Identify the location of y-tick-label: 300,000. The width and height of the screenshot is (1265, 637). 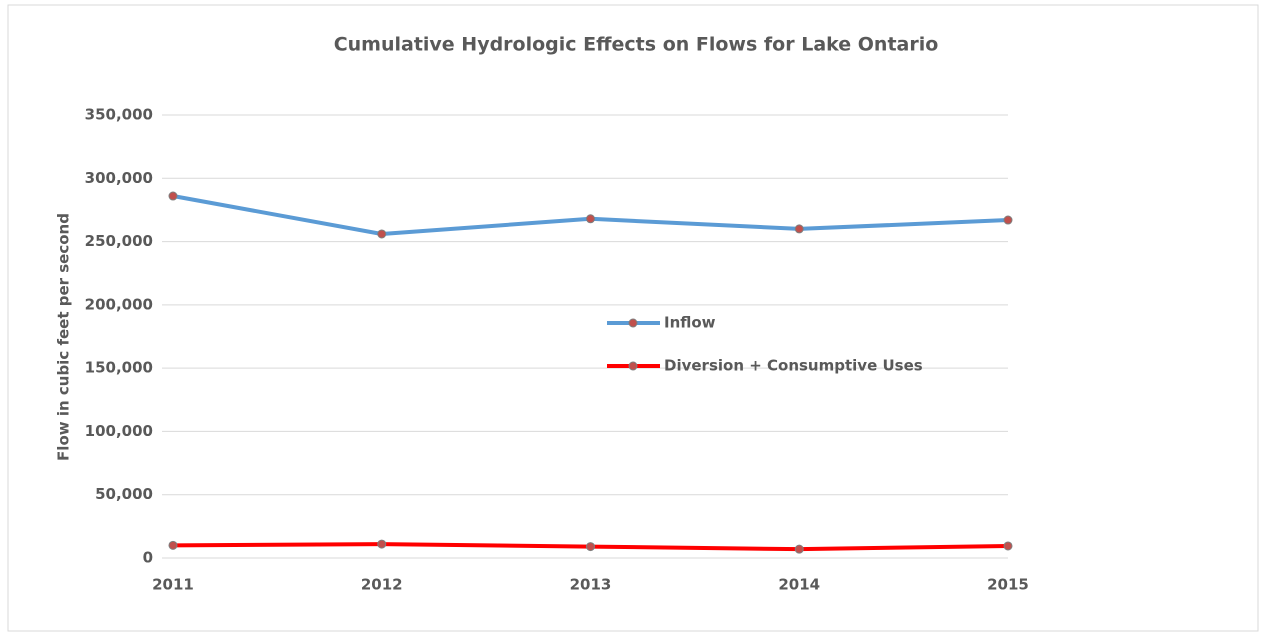
(119, 178).